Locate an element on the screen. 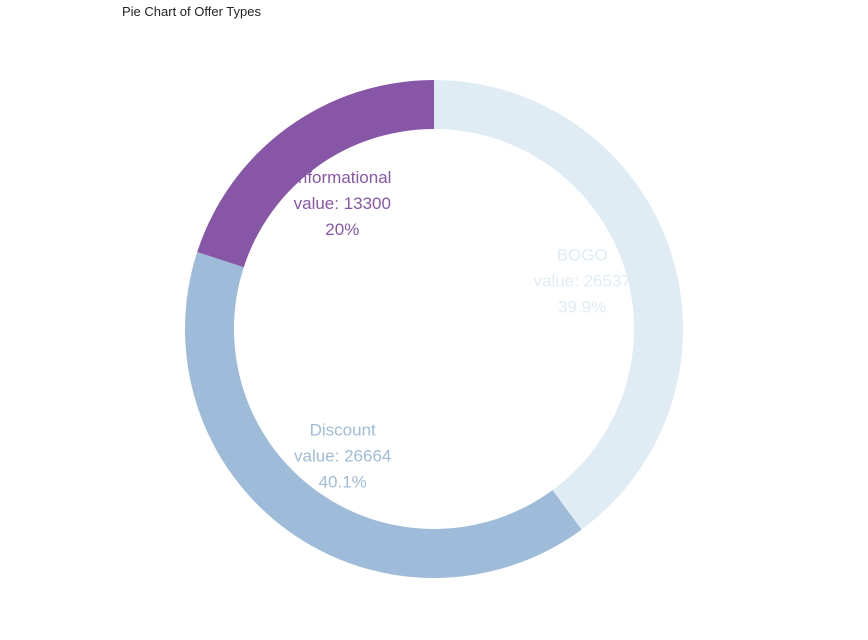 This screenshot has height=640, width=868. slice-informational is located at coordinates (315, 174).